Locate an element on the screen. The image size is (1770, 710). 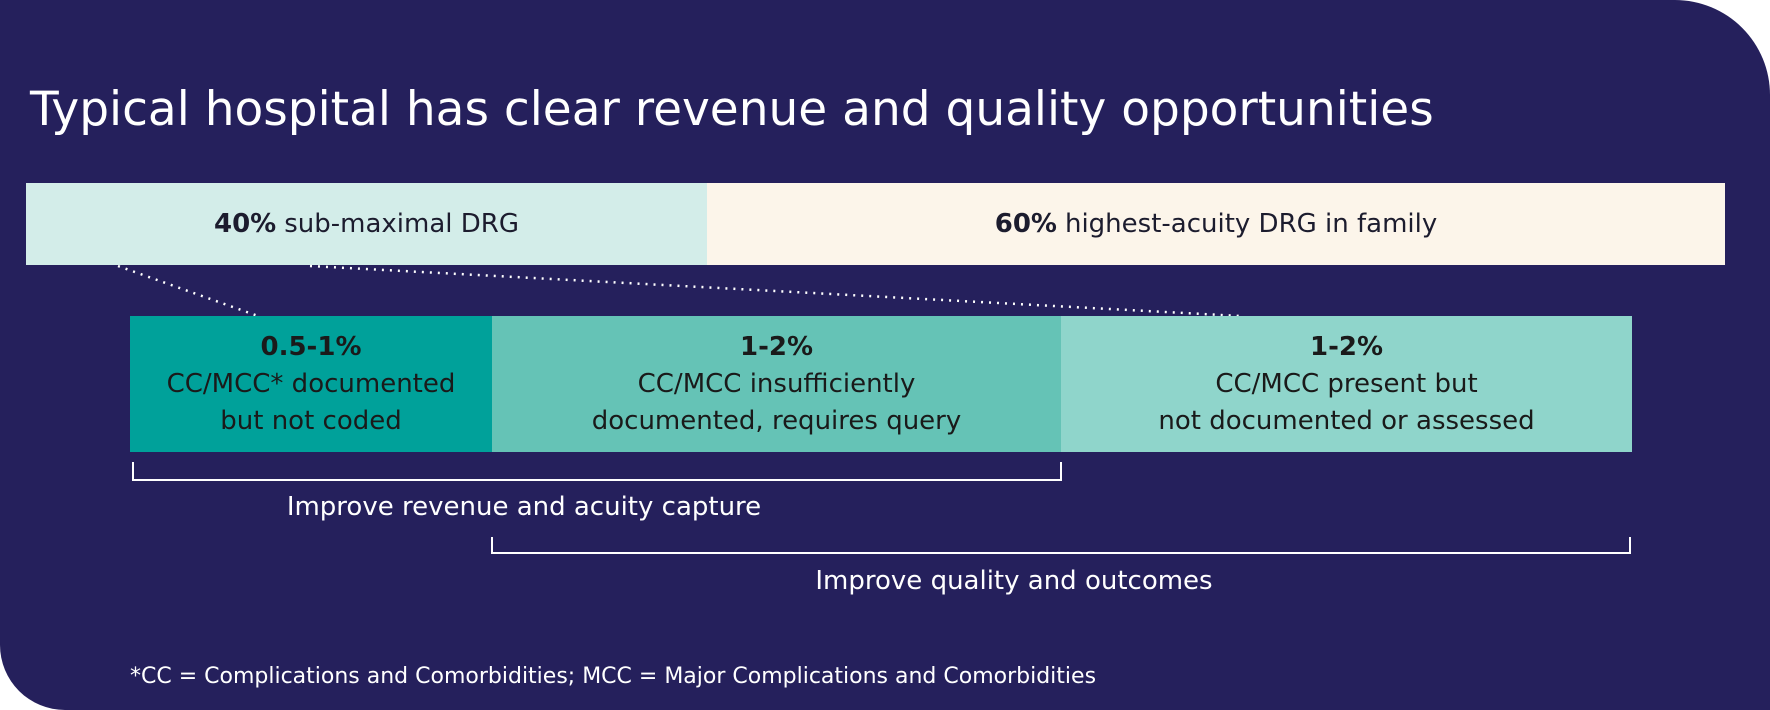
gap-box: 0.5-1% CC/MCC* documented but not coded is located at coordinates (311, 384).